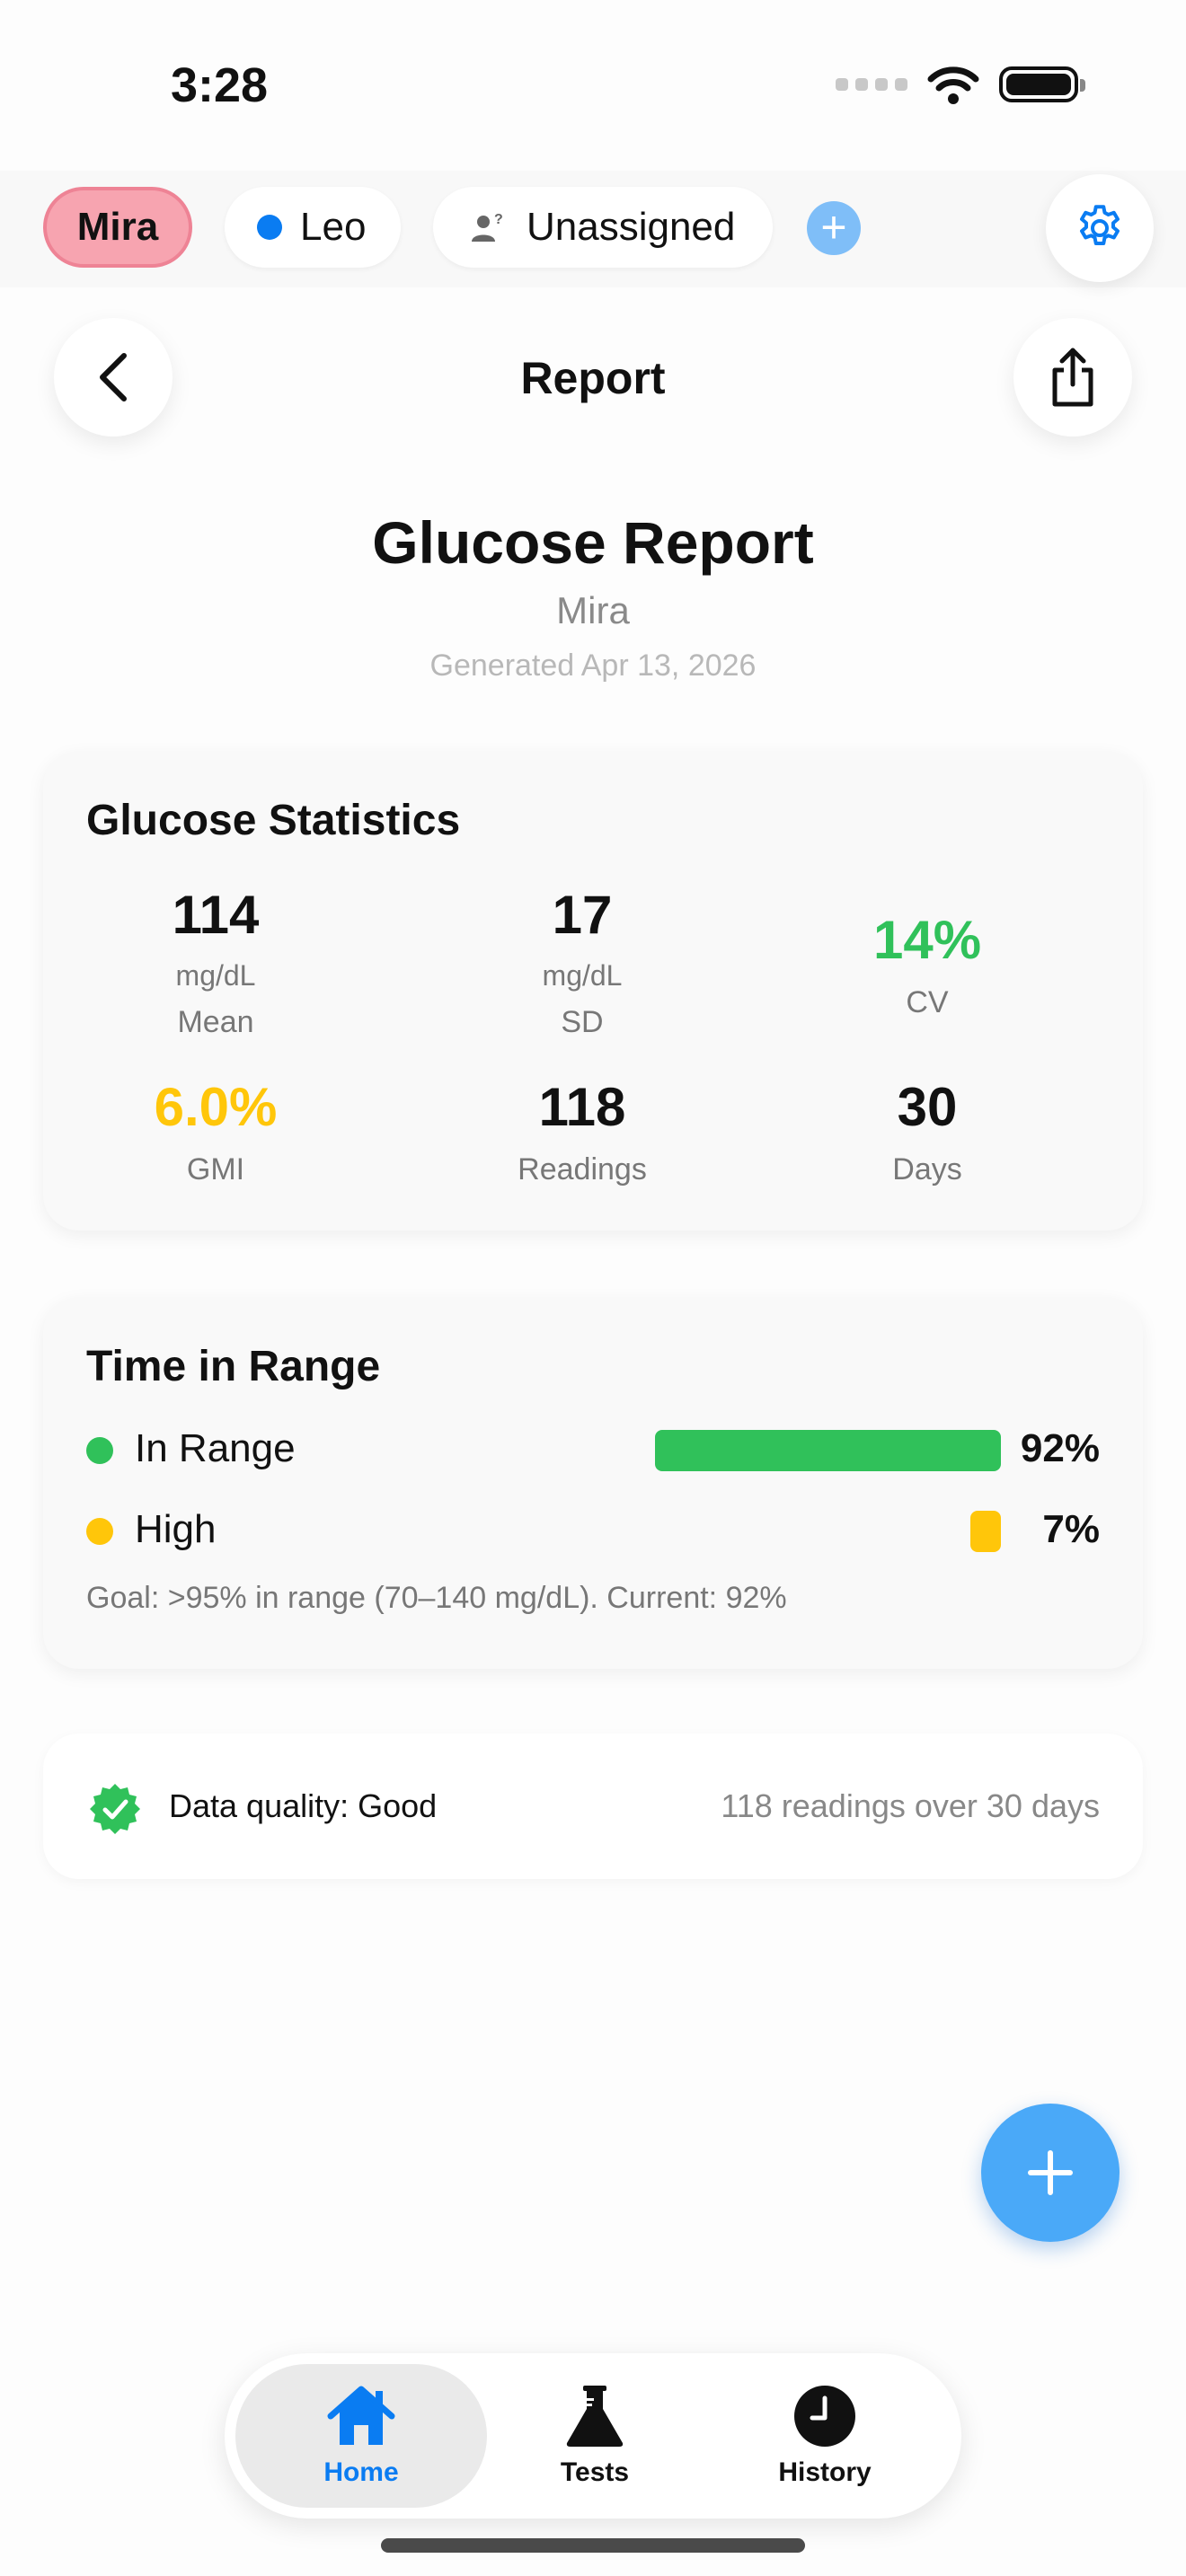  Describe the element at coordinates (927, 1107) in the screenshot. I see `stat-value: 30` at that location.